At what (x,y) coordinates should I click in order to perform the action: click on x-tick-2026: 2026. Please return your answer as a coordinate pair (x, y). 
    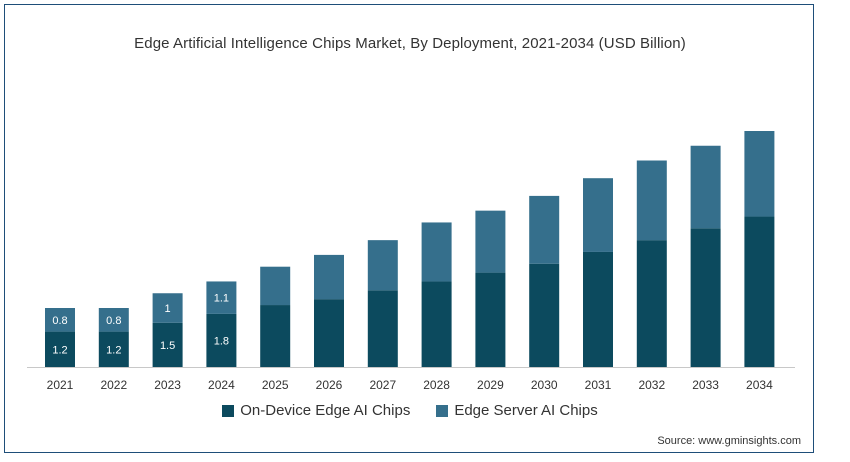
    Looking at the image, I should click on (329, 385).